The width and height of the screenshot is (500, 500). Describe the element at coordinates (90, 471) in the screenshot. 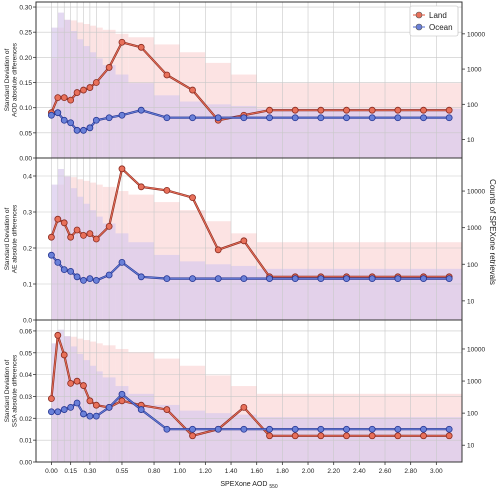

I see `x-tick-label: 0.30` at that location.